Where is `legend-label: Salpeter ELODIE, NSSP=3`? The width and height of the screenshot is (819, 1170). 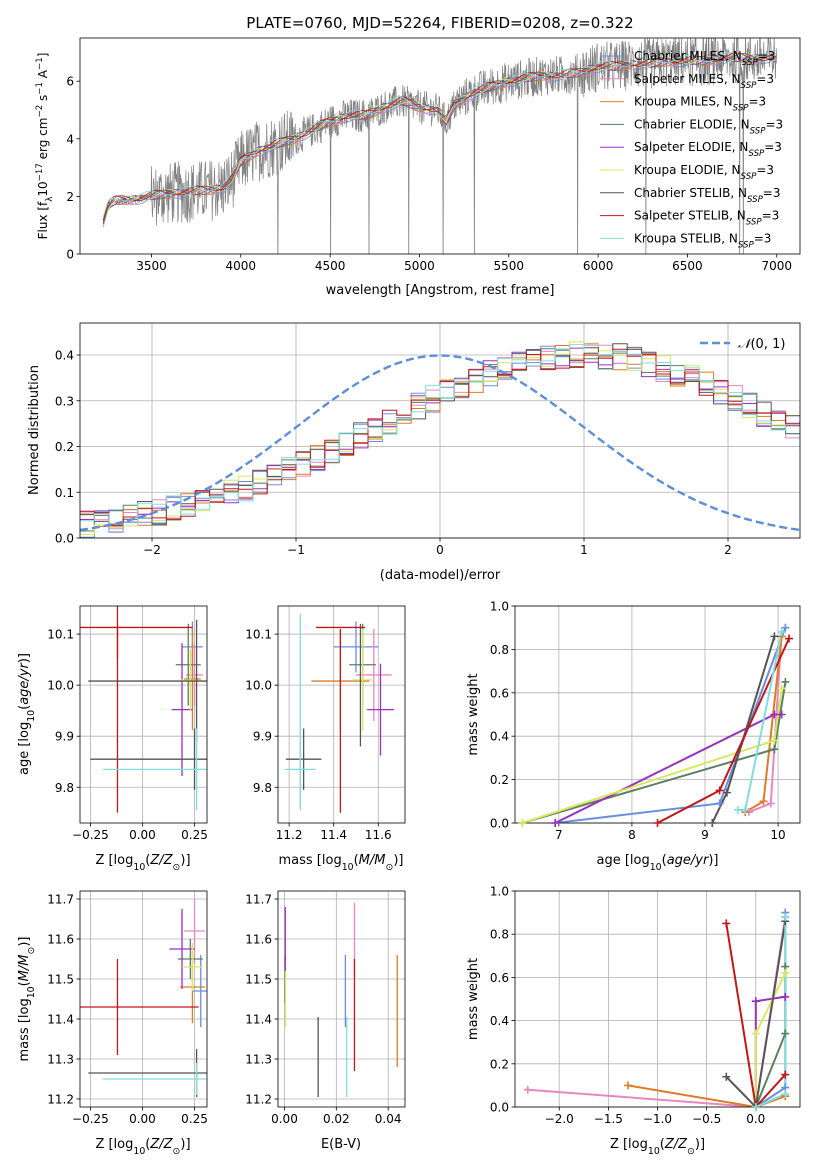 legend-label: Salpeter ELODIE, NSSP=3 is located at coordinates (708, 149).